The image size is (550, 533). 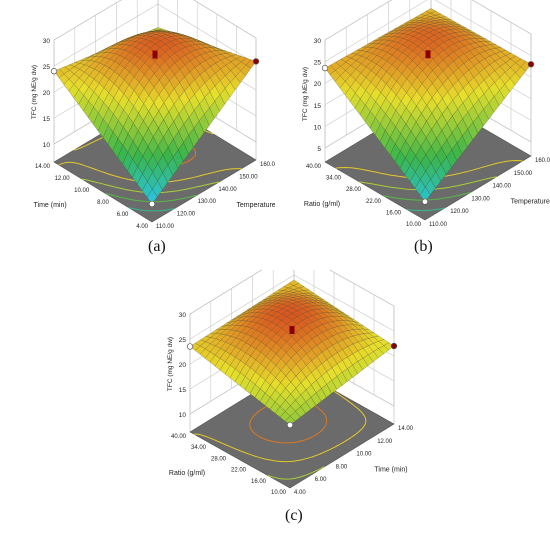 I want to click on y-tick-label: 16.00, so click(x=394, y=213).